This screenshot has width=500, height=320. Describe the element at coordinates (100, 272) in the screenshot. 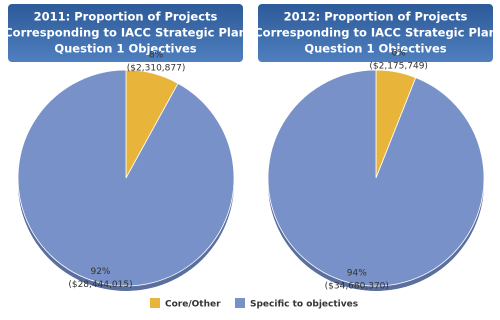

I see `value-label: 92%` at that location.